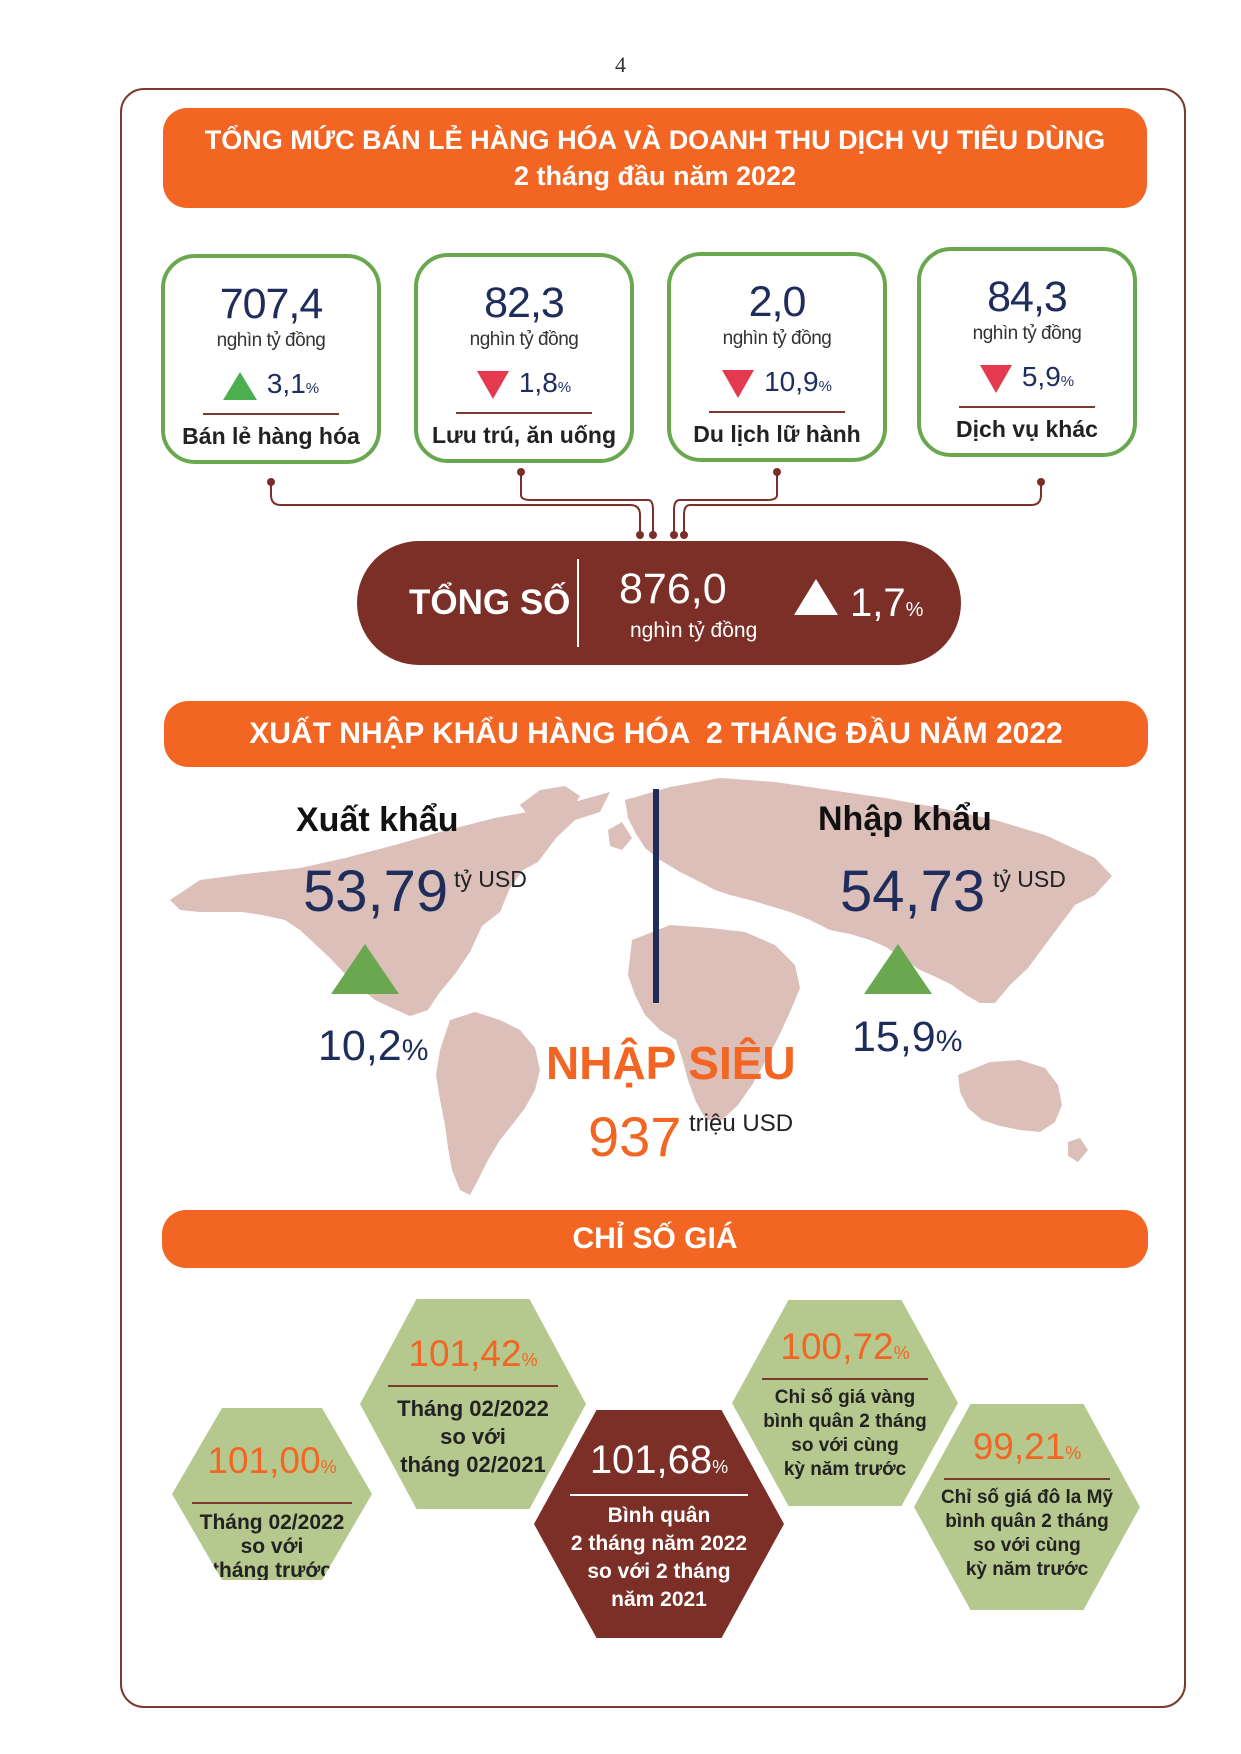  What do you see at coordinates (365, 969) in the screenshot?
I see `export-arrow-up-icon` at bounding box center [365, 969].